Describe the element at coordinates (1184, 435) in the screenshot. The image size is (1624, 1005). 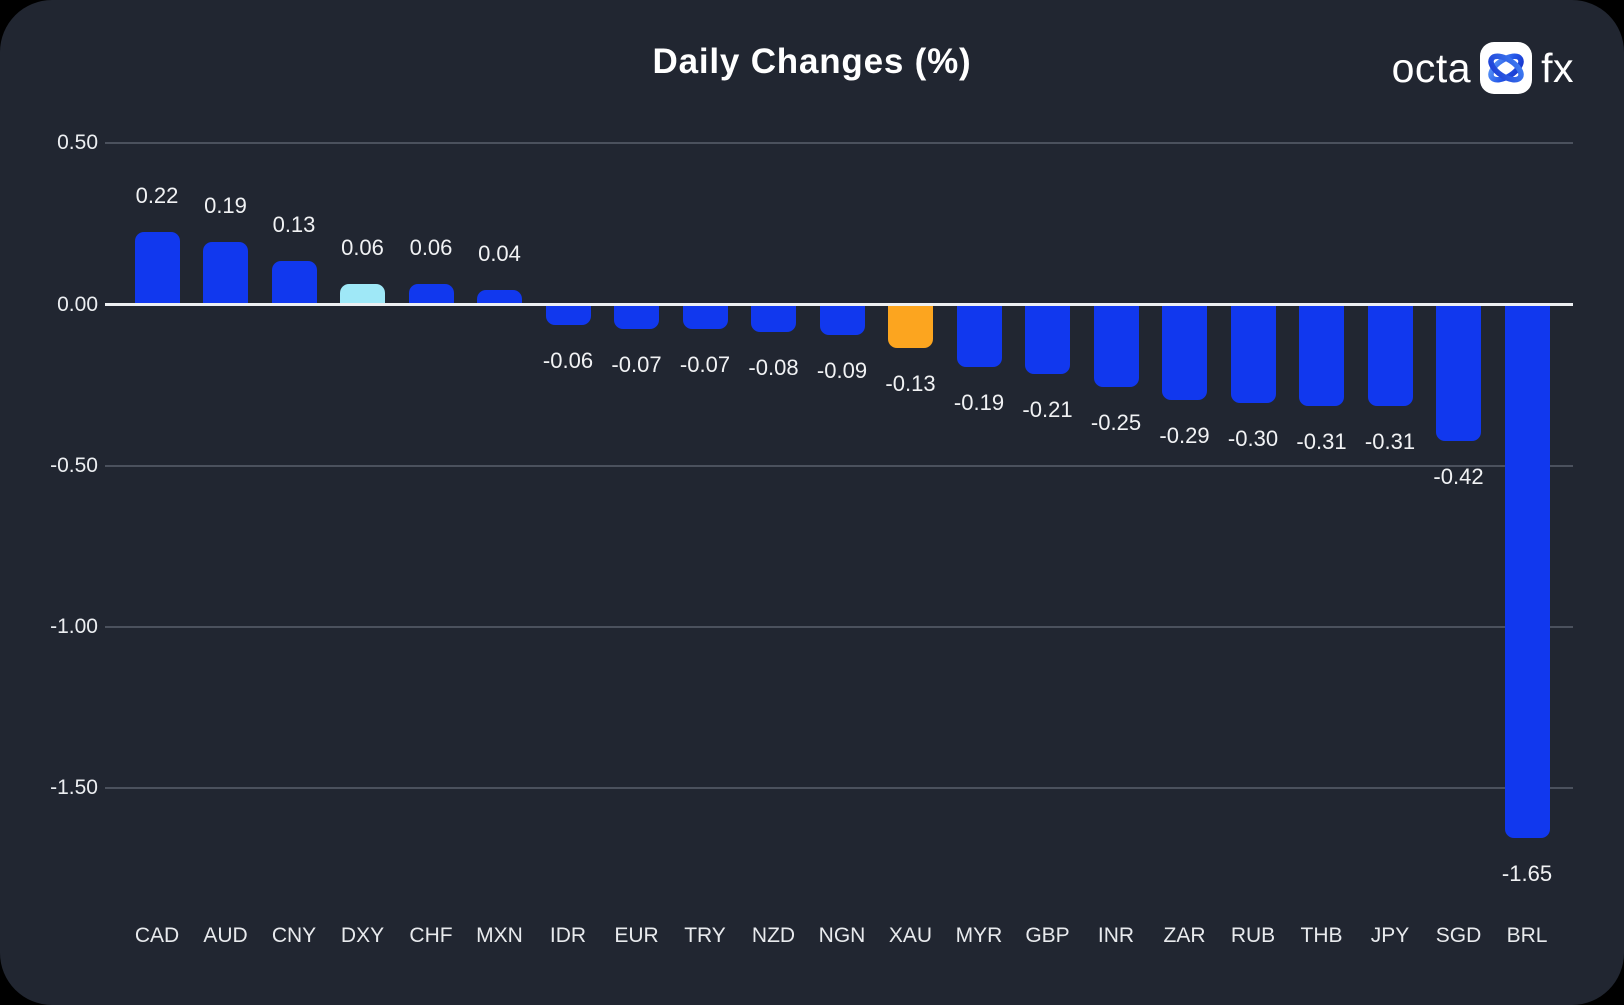
I see `value-label-ZAR: -0.29` at that location.